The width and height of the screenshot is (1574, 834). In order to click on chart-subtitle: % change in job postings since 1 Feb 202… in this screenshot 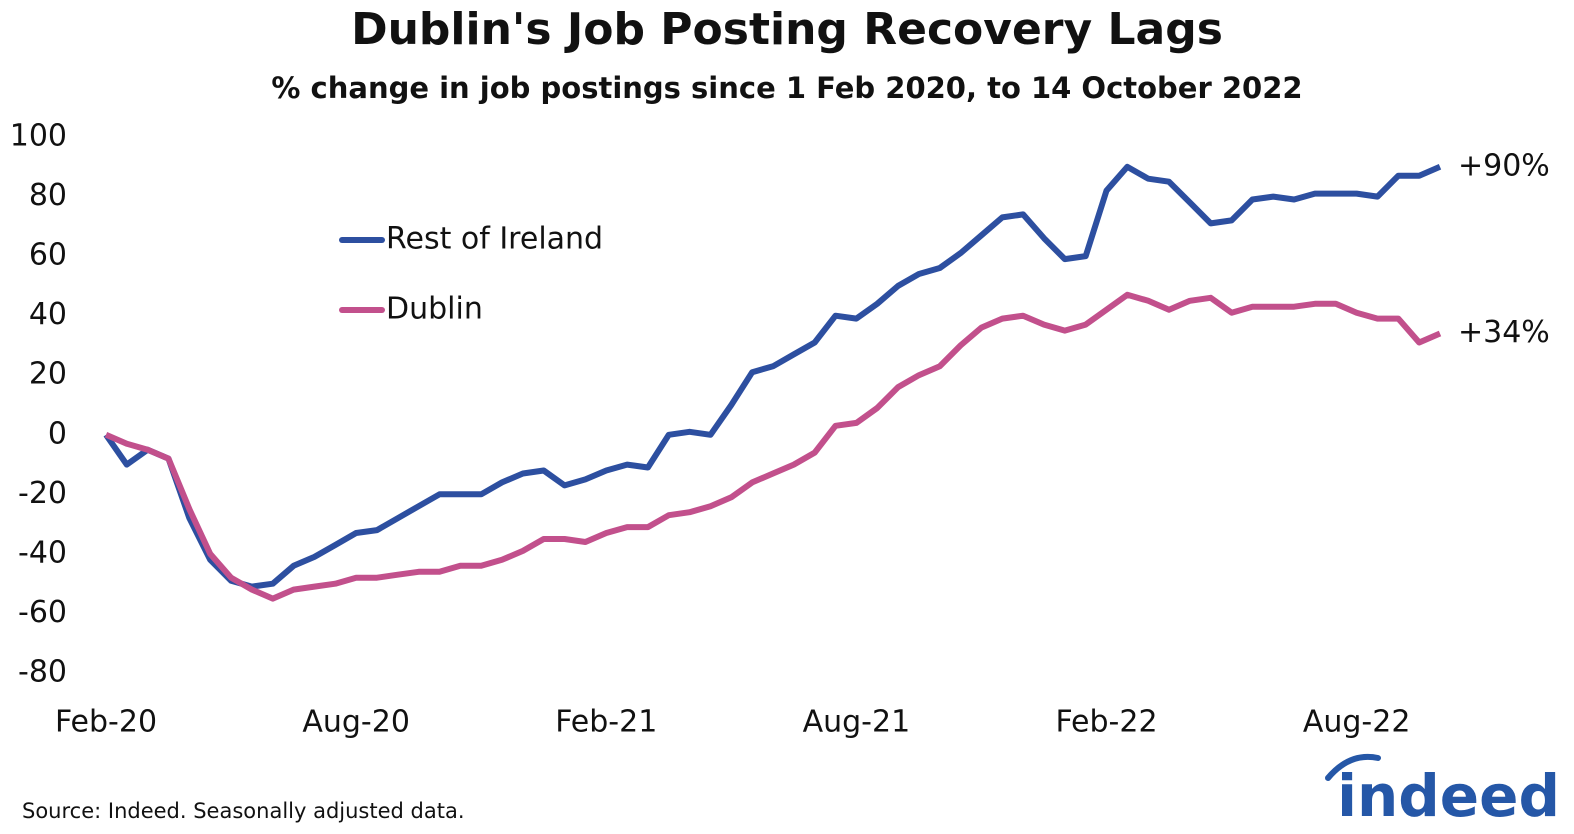, I will do `click(786, 88)`.